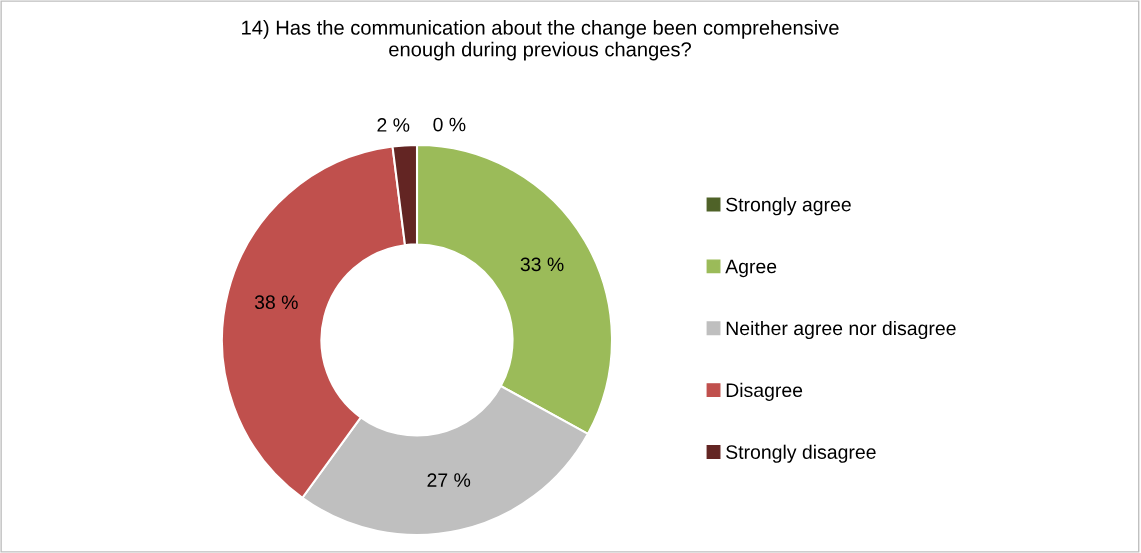 This screenshot has width=1141, height=553. I want to click on legend-label: Strongly disagree, so click(801, 453).